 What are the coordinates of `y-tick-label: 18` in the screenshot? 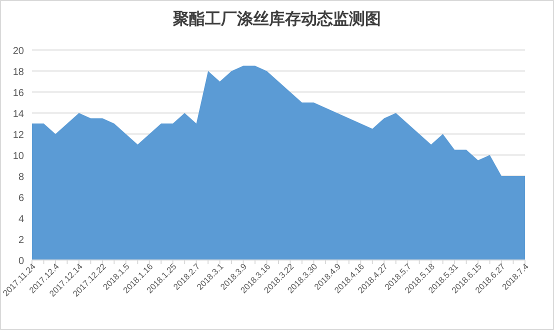 It's located at (18, 72).